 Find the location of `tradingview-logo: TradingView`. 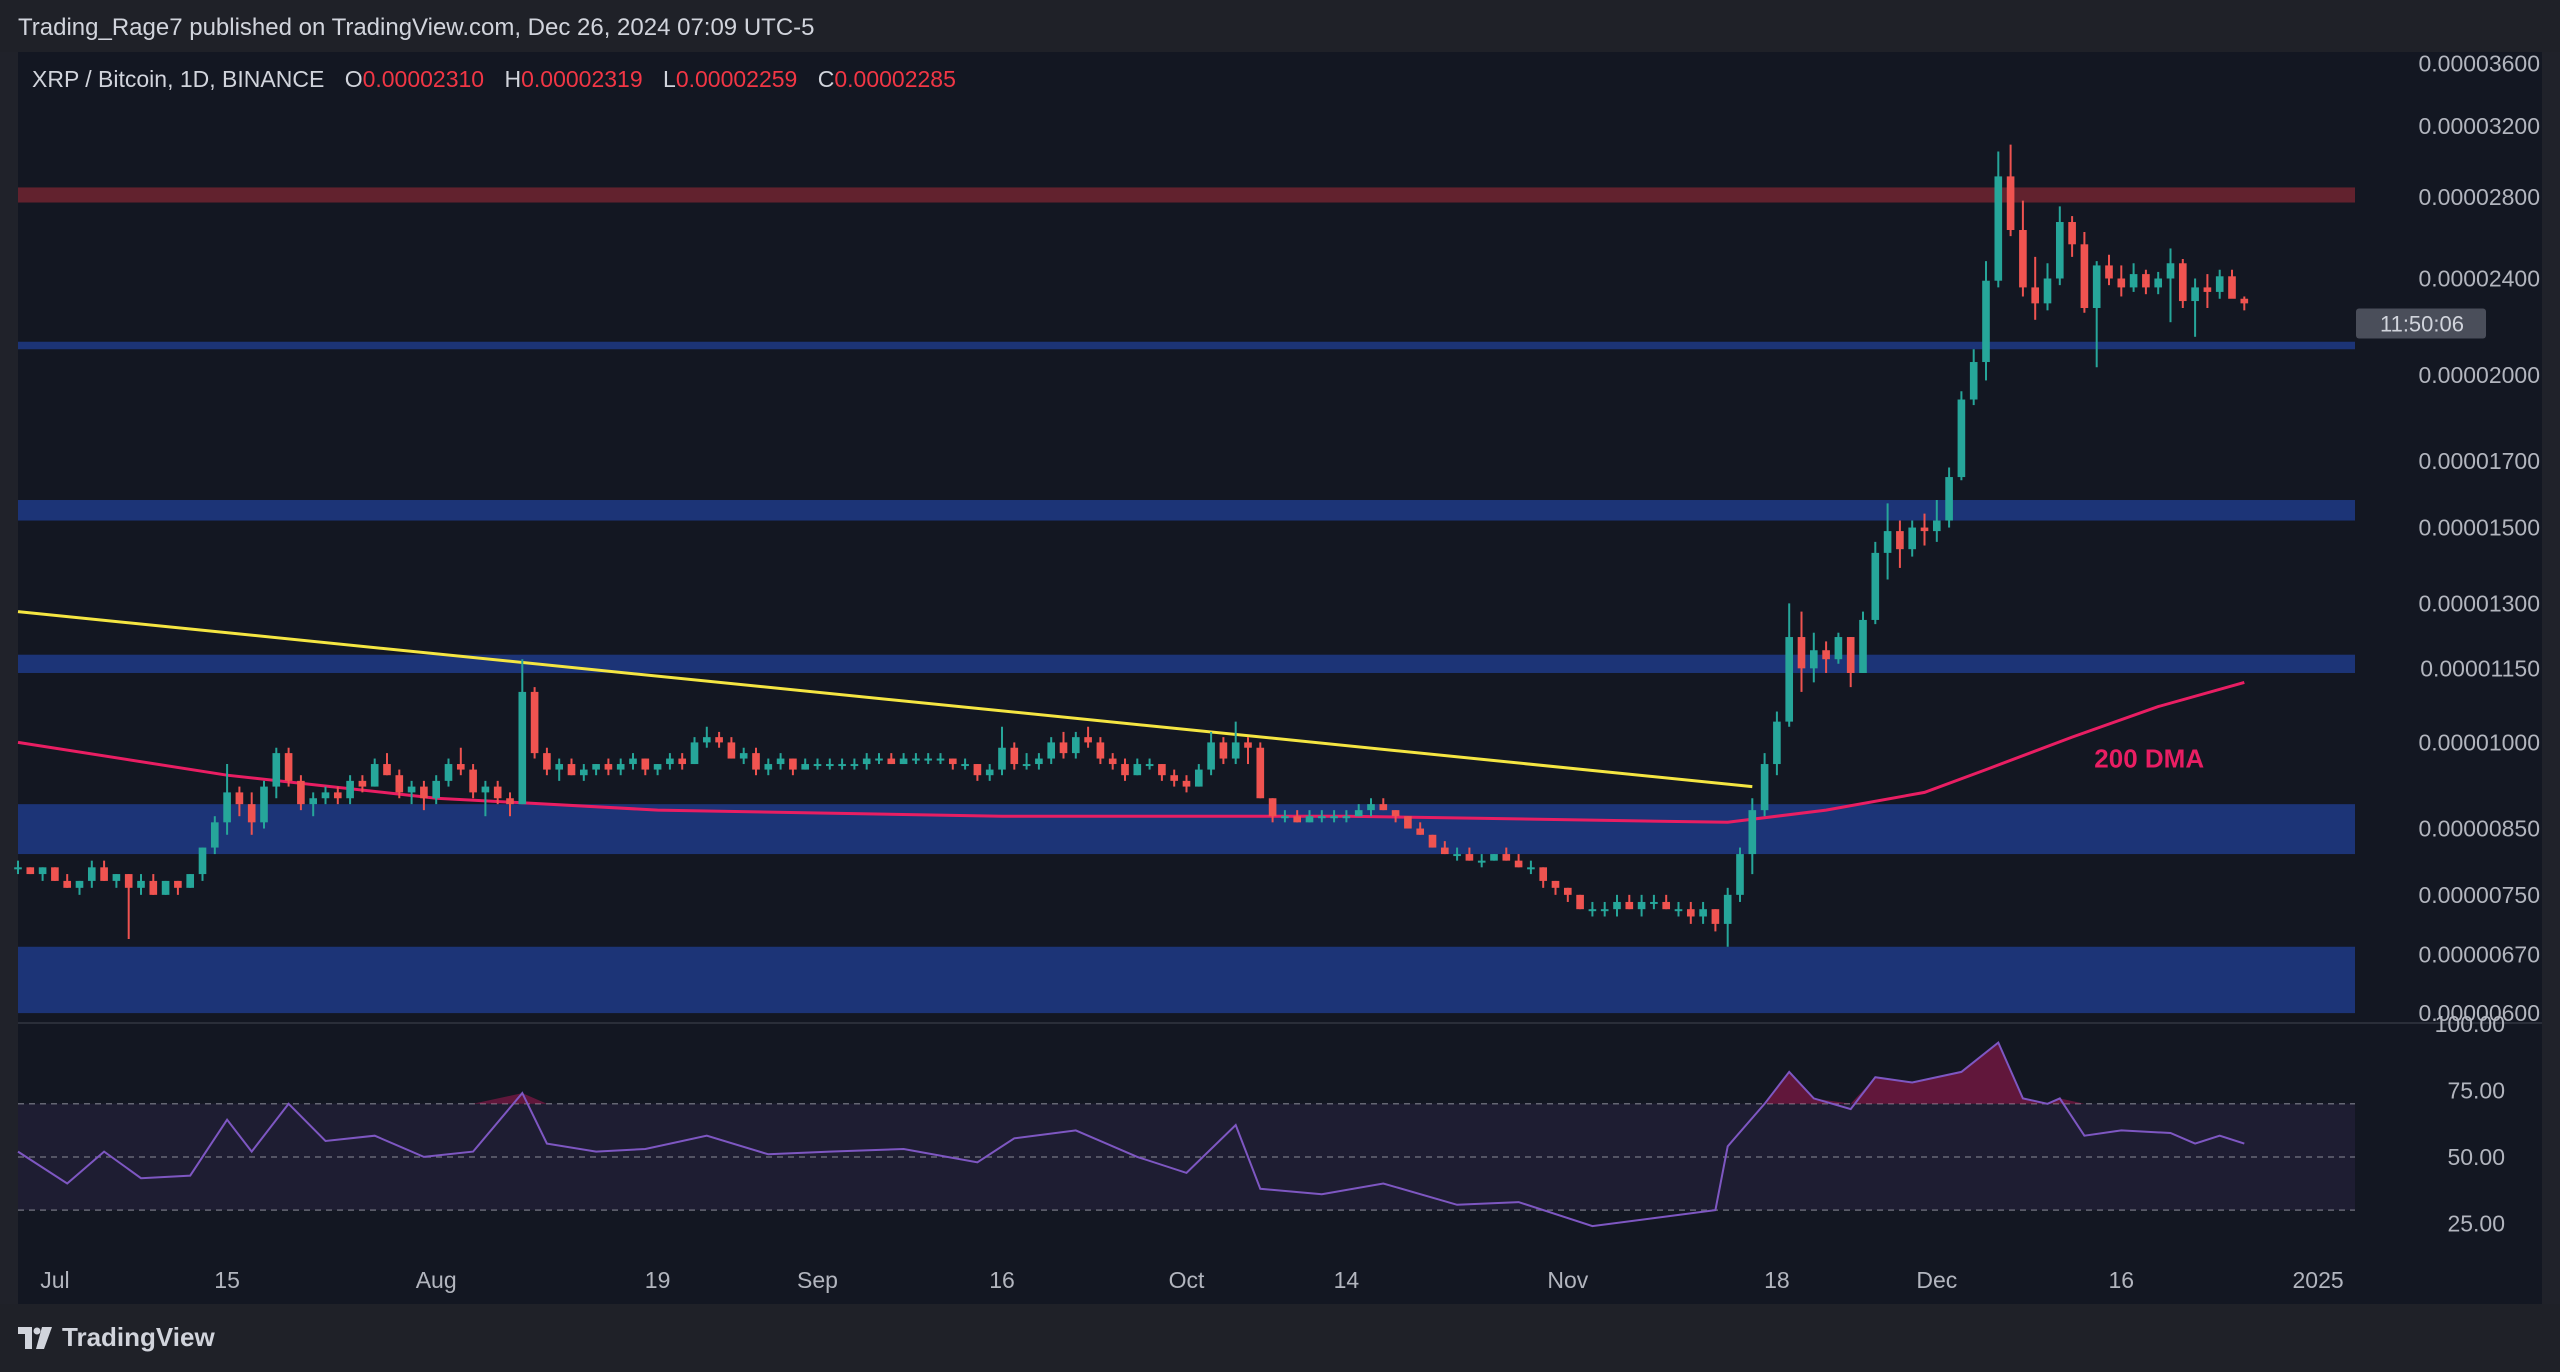

tradingview-logo: TradingView is located at coordinates (116, 1337).